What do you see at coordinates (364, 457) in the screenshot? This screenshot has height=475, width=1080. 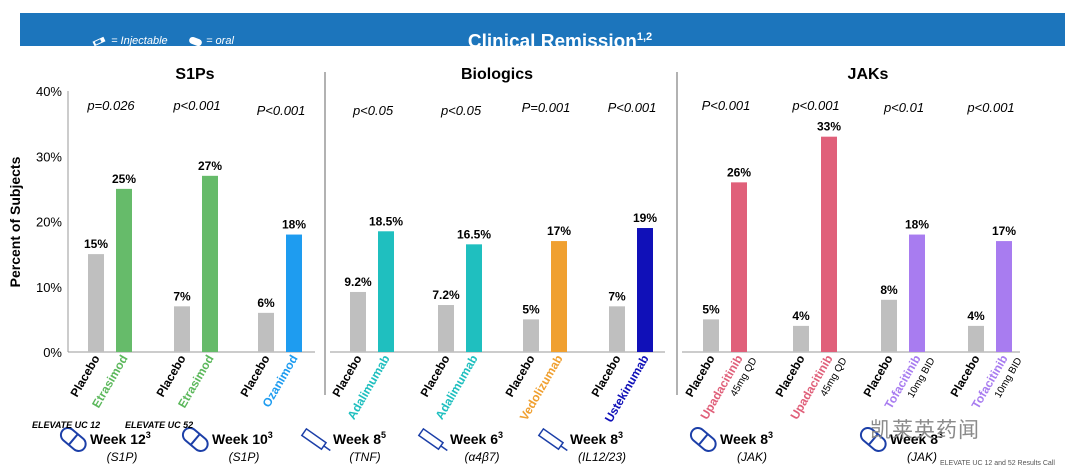 I see `timepoint-subtitle: (TNF)` at bounding box center [364, 457].